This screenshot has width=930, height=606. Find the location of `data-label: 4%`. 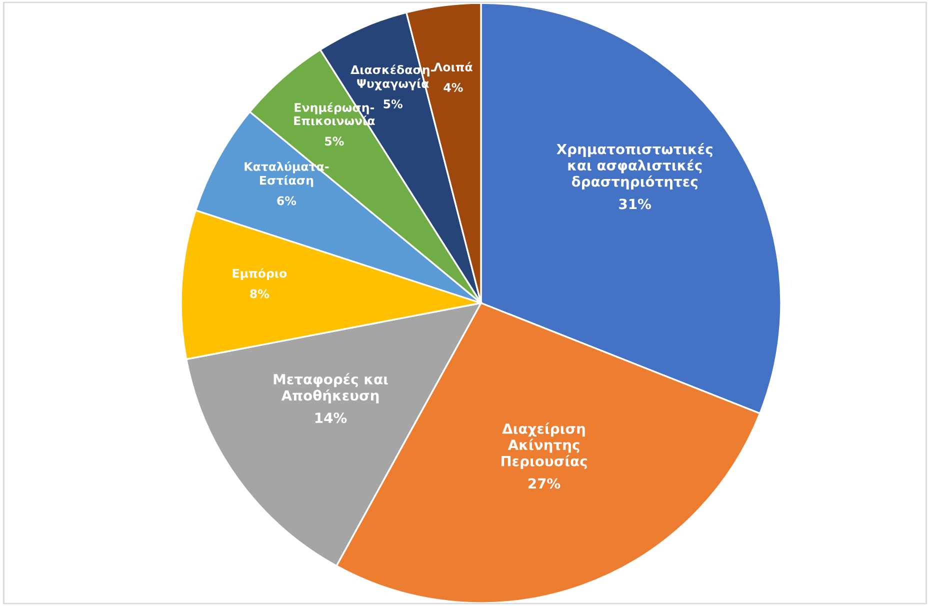

data-label: 4% is located at coordinates (453, 87).